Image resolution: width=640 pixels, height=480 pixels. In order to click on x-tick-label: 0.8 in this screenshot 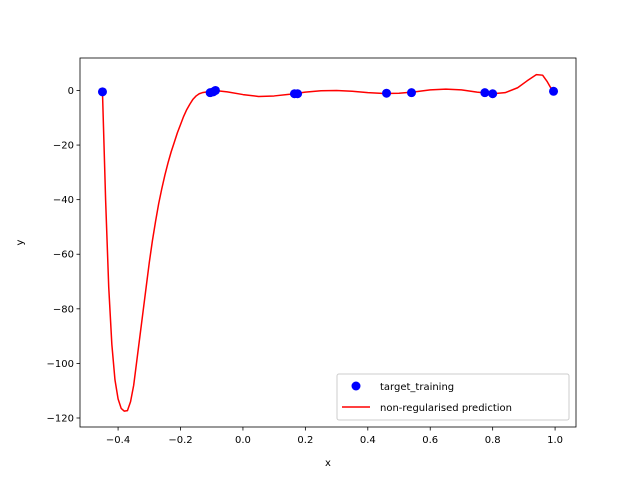, I will do `click(493, 440)`.